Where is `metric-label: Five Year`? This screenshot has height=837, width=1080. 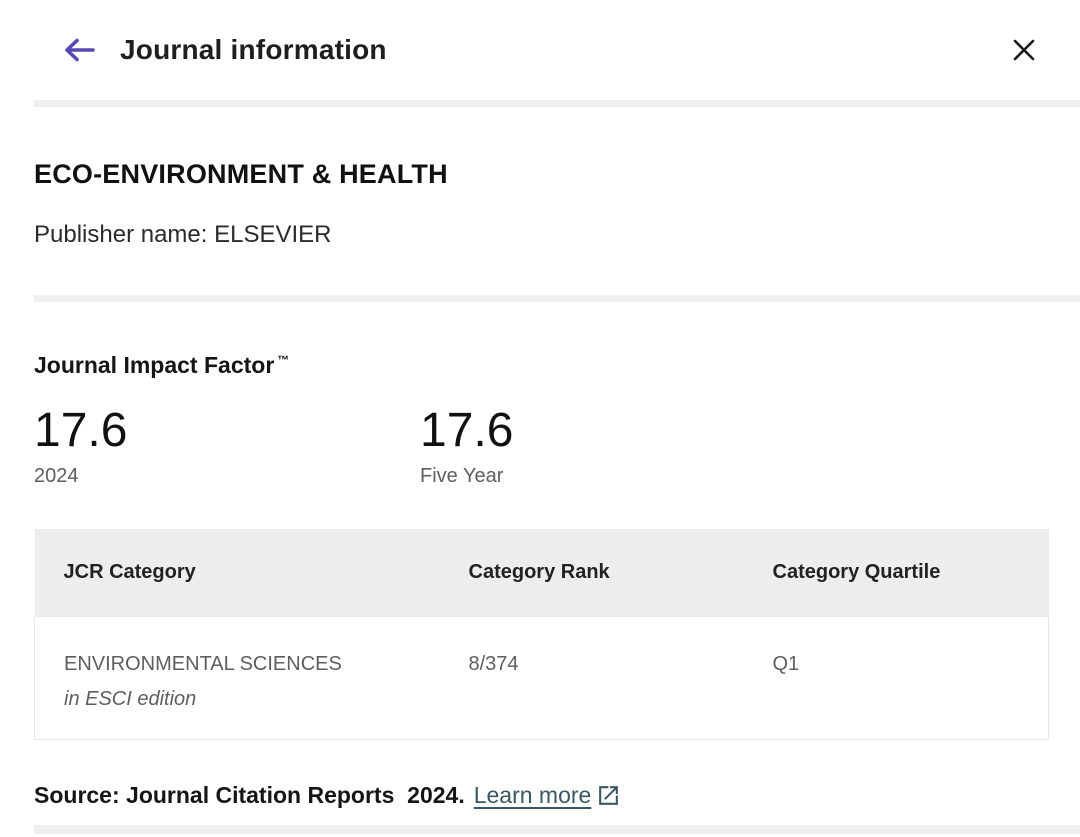
metric-label: Five Year is located at coordinates (462, 475).